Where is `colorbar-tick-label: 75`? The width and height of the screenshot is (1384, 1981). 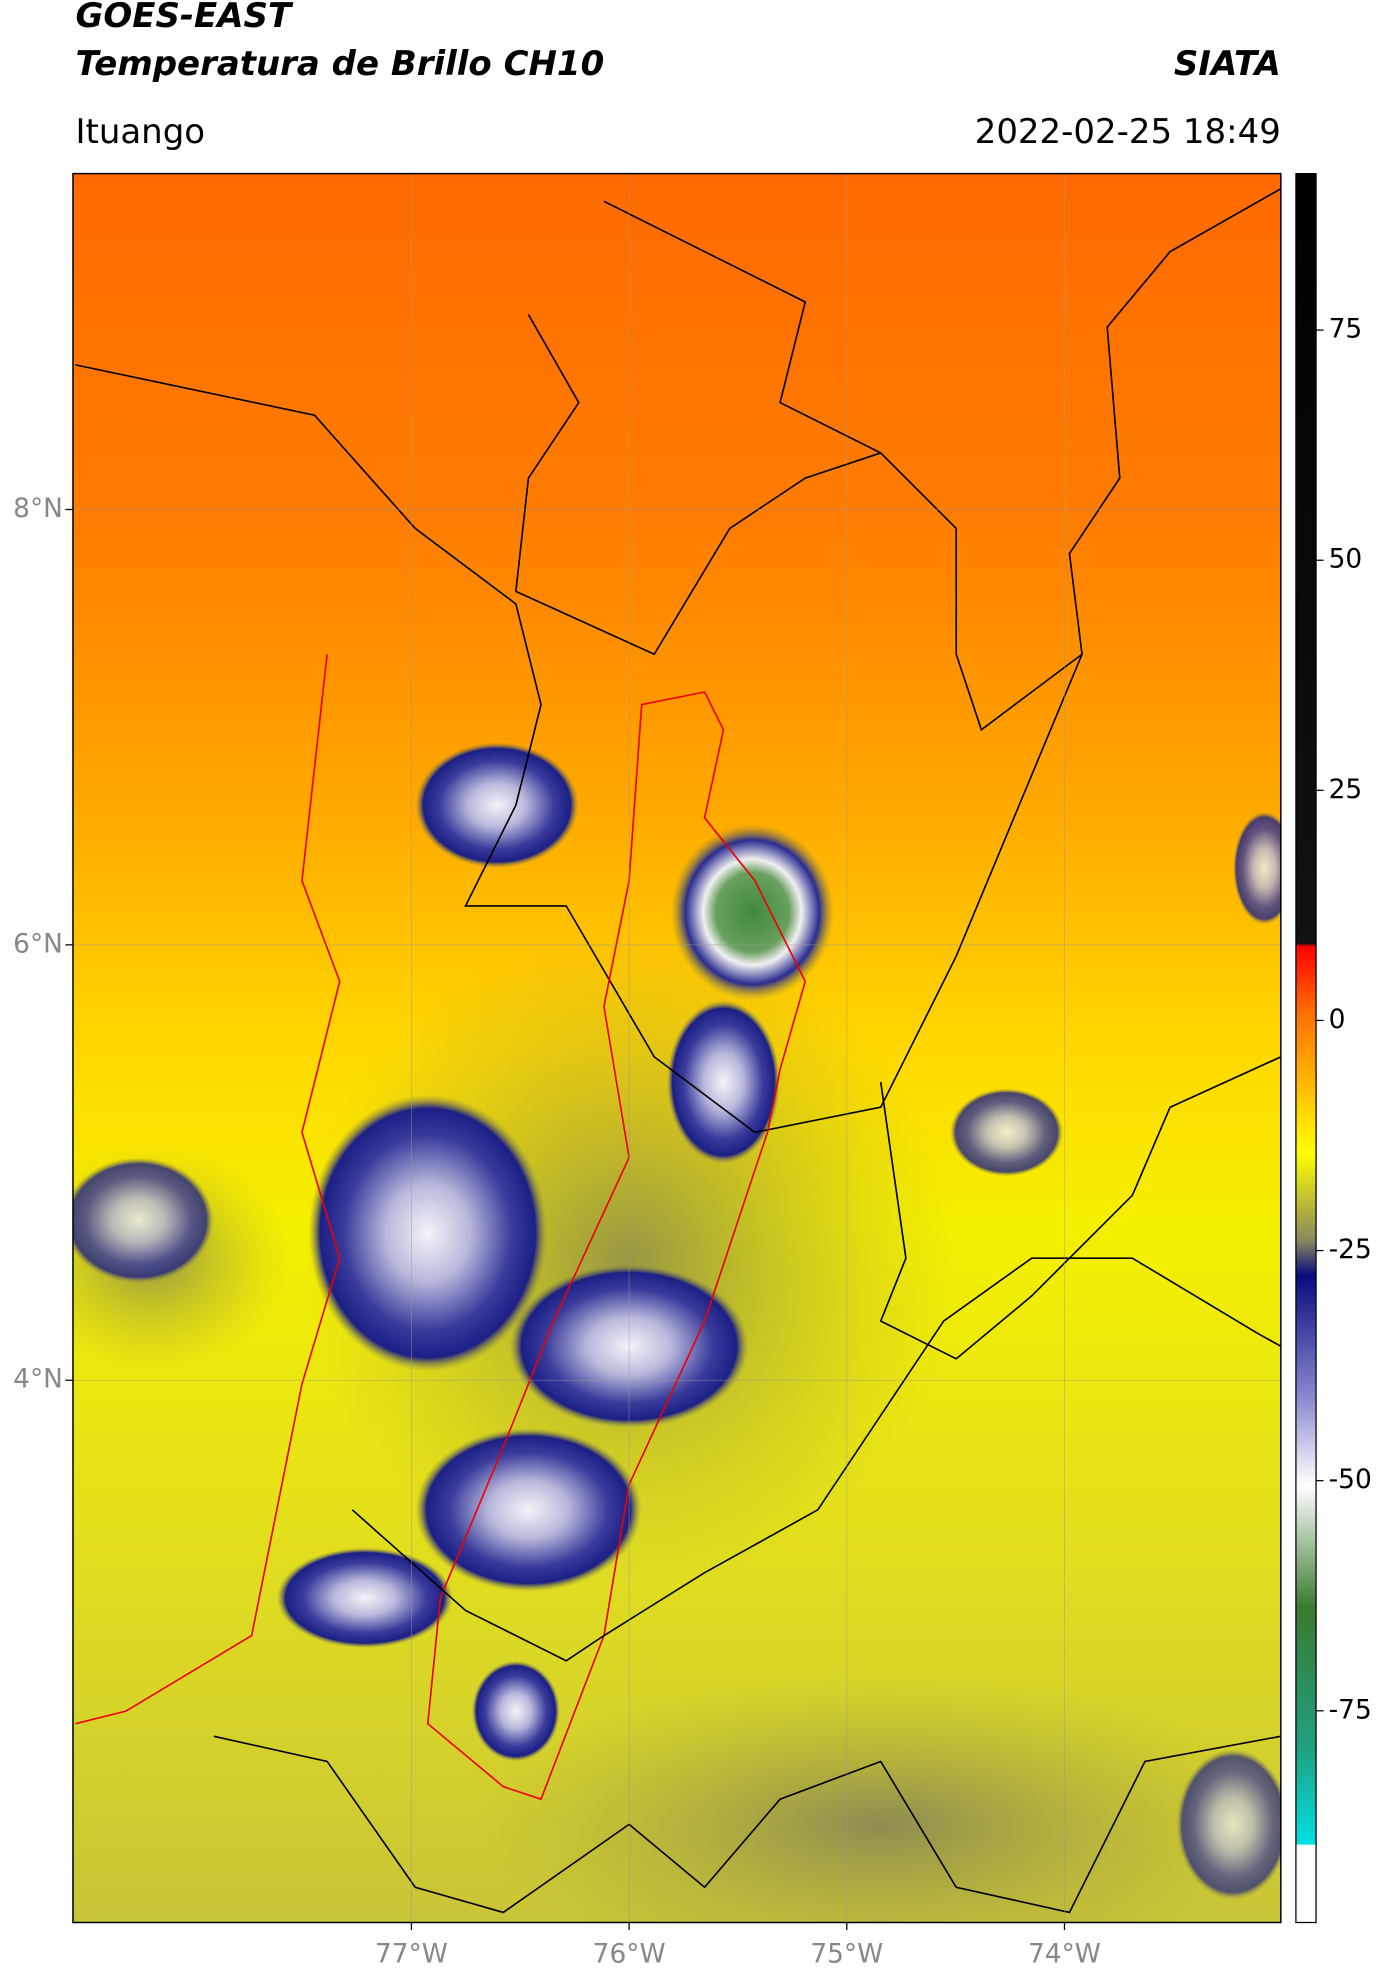 colorbar-tick-label: 75 is located at coordinates (1346, 329).